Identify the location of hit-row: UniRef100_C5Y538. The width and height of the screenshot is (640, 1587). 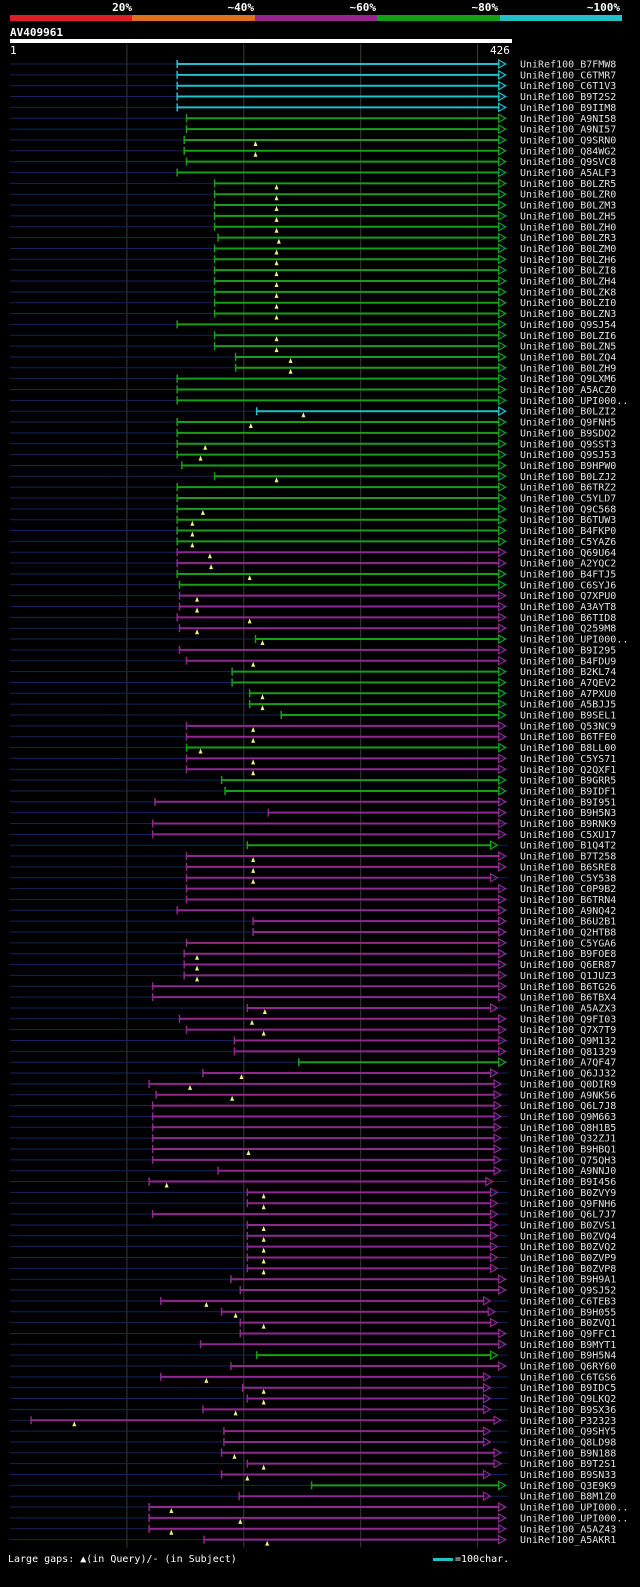
(313, 878).